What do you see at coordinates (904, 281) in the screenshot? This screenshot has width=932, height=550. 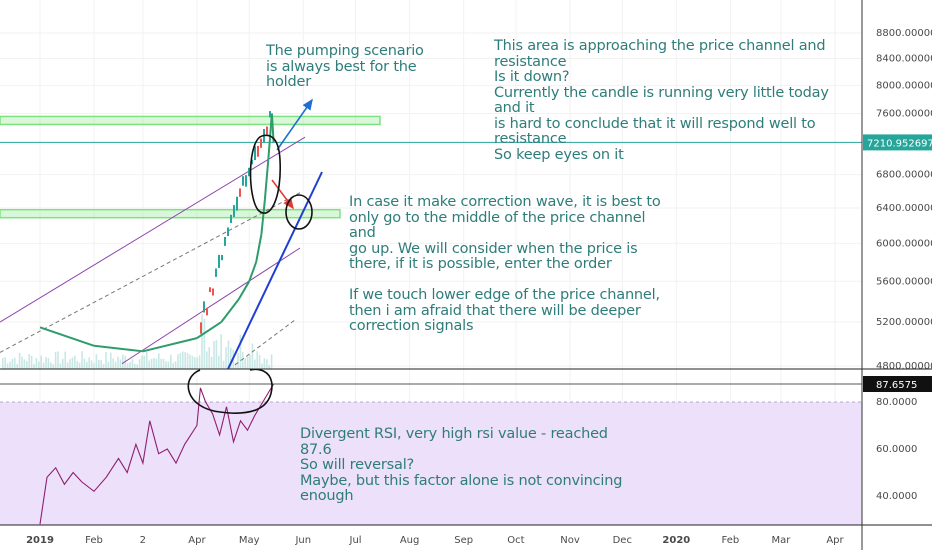 I see `price-tick-label: 5600.00000000` at bounding box center [904, 281].